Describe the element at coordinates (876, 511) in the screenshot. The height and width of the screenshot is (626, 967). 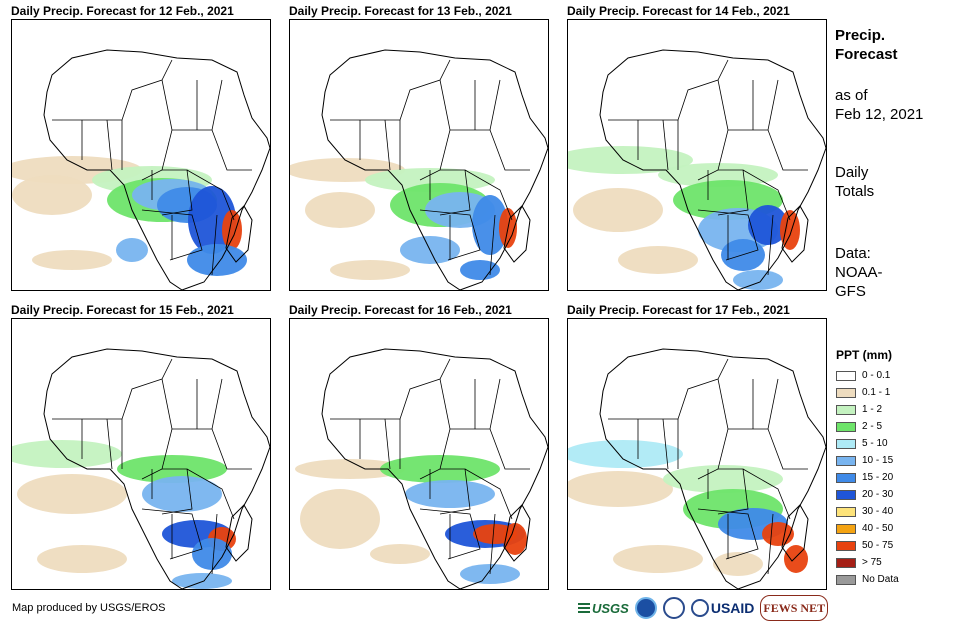
I see `legend-item: 30 - 40` at that location.